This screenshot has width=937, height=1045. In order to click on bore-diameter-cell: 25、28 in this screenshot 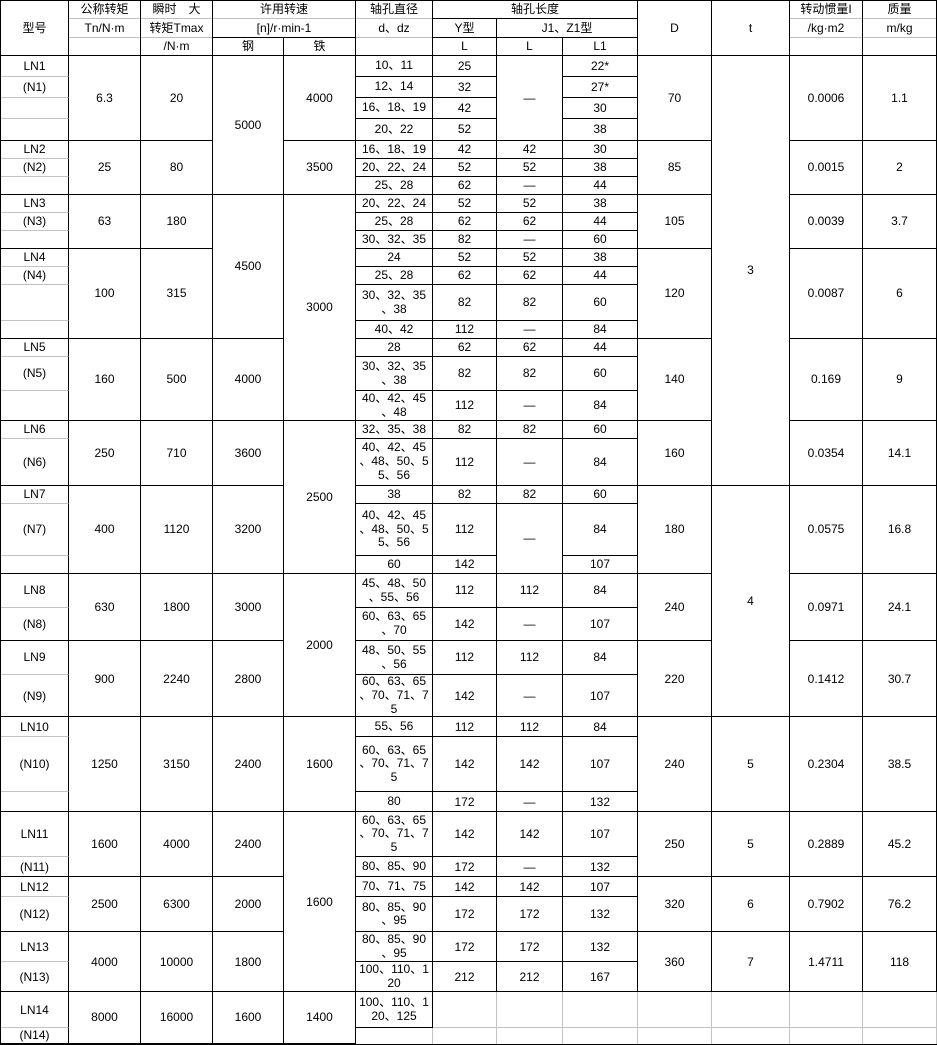, I will do `click(394, 222)`.